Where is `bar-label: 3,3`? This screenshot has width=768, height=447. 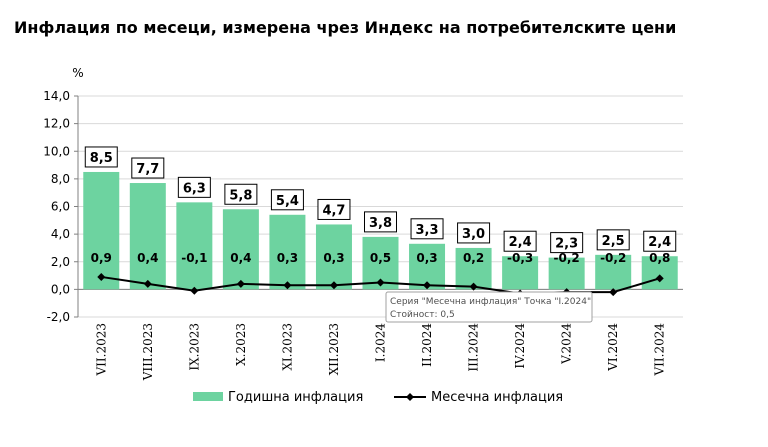
bar-label: 3,3 is located at coordinates (427, 230).